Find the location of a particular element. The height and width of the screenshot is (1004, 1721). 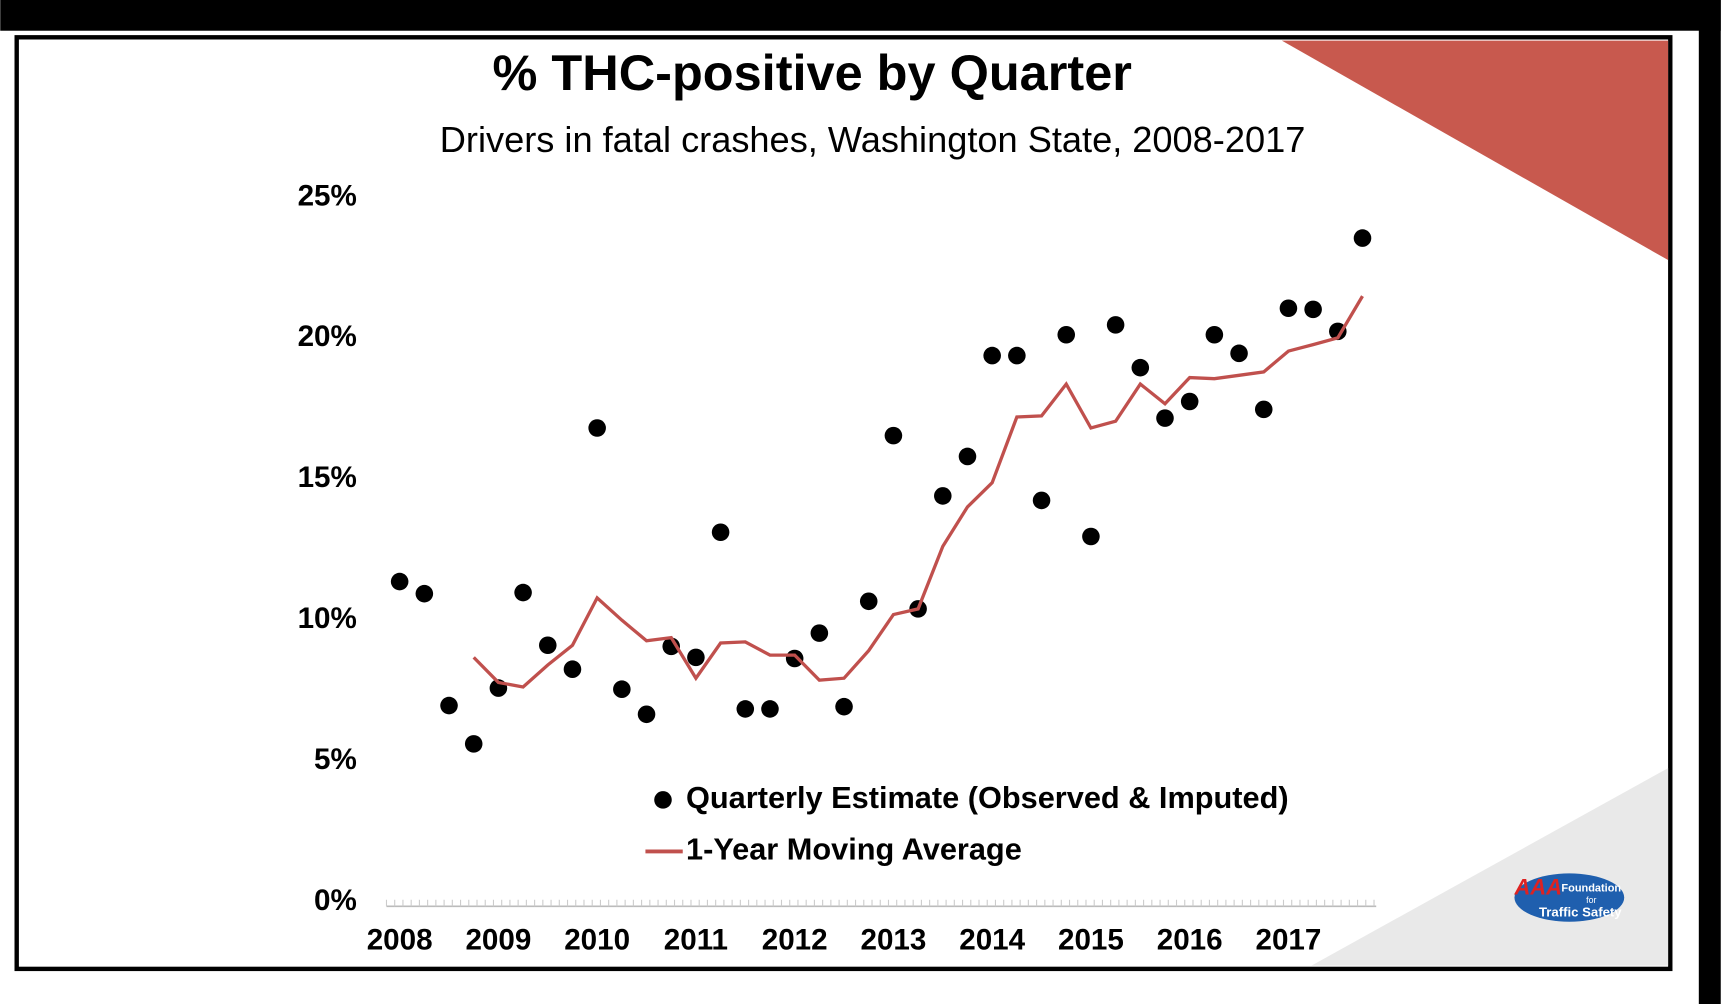

x-tick-label: 2017 is located at coordinates (1288, 939).